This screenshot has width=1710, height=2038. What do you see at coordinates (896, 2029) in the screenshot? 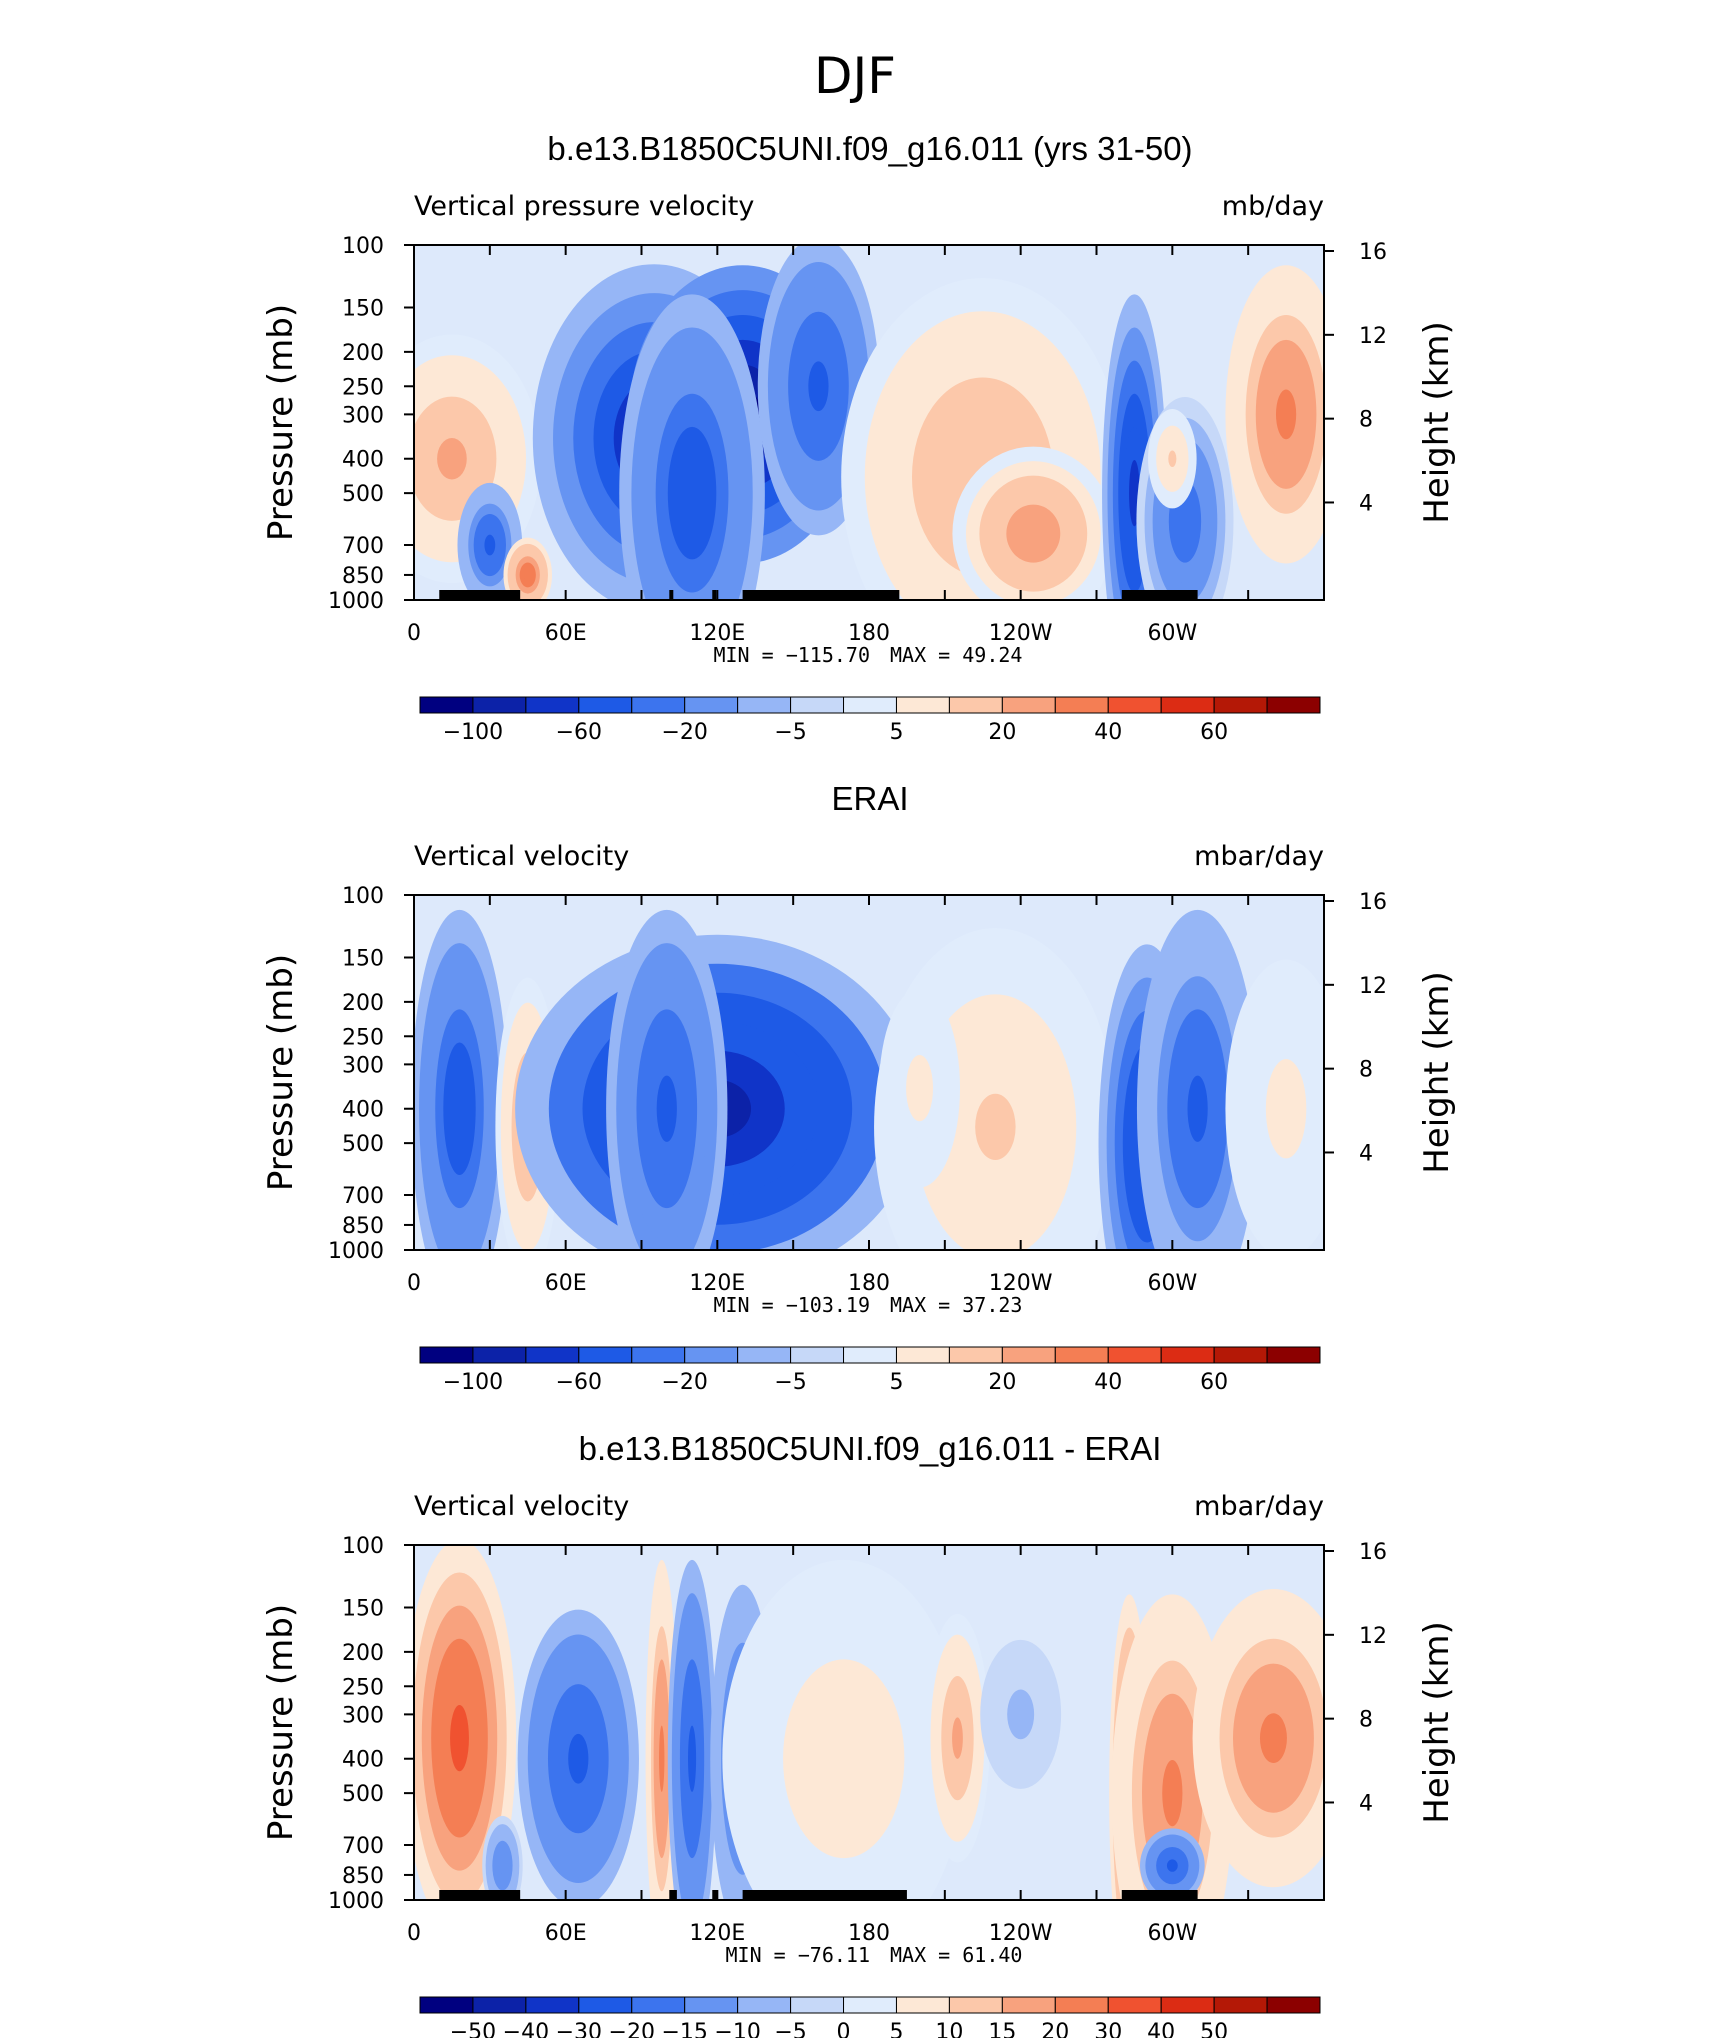
I see `colorbar-label: 5` at bounding box center [896, 2029].